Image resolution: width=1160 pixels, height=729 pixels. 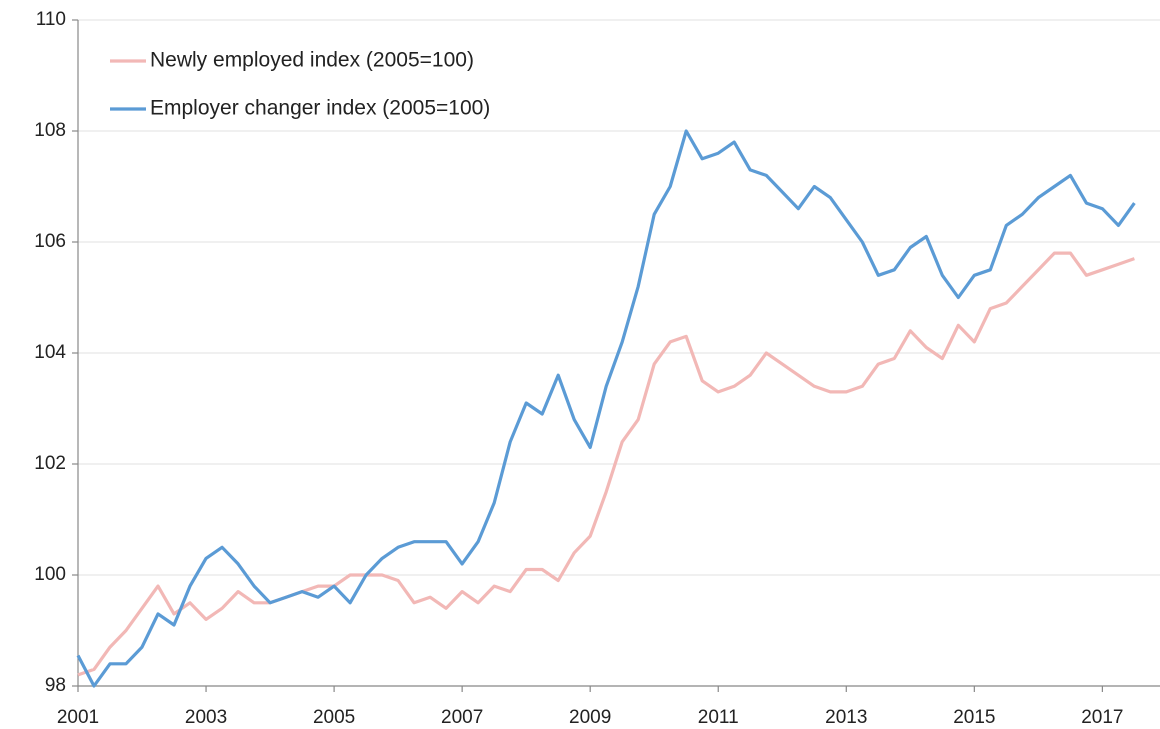 What do you see at coordinates (1102, 717) in the screenshot?
I see `x-tick-label: 2017` at bounding box center [1102, 717].